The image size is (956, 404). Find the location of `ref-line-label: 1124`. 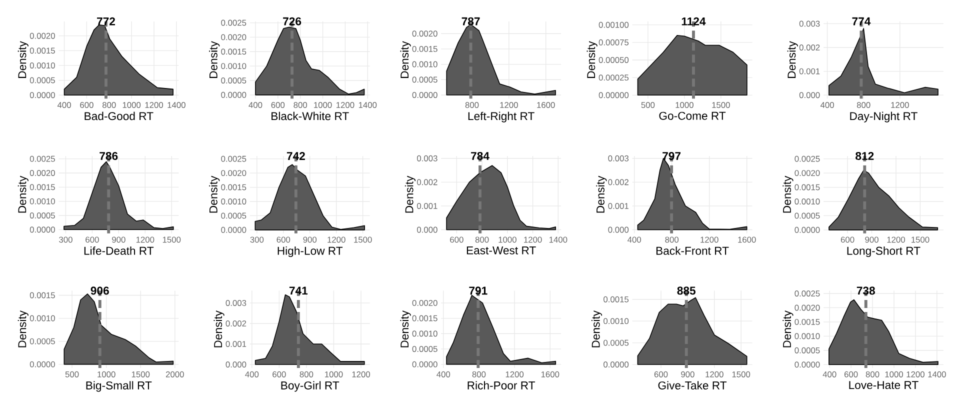

ref-line-label: 1124 is located at coordinates (694, 21).